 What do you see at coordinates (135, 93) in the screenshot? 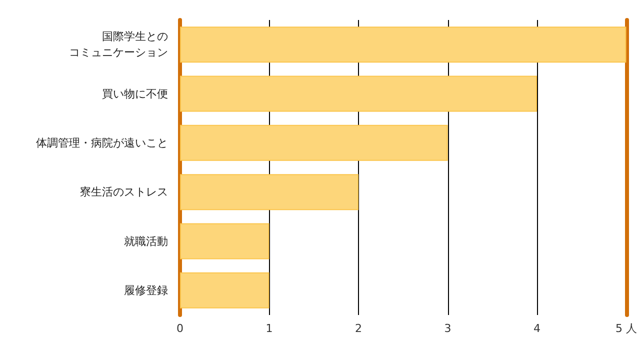
I see `y-tick-label: 買い物に不便` at bounding box center [135, 93].